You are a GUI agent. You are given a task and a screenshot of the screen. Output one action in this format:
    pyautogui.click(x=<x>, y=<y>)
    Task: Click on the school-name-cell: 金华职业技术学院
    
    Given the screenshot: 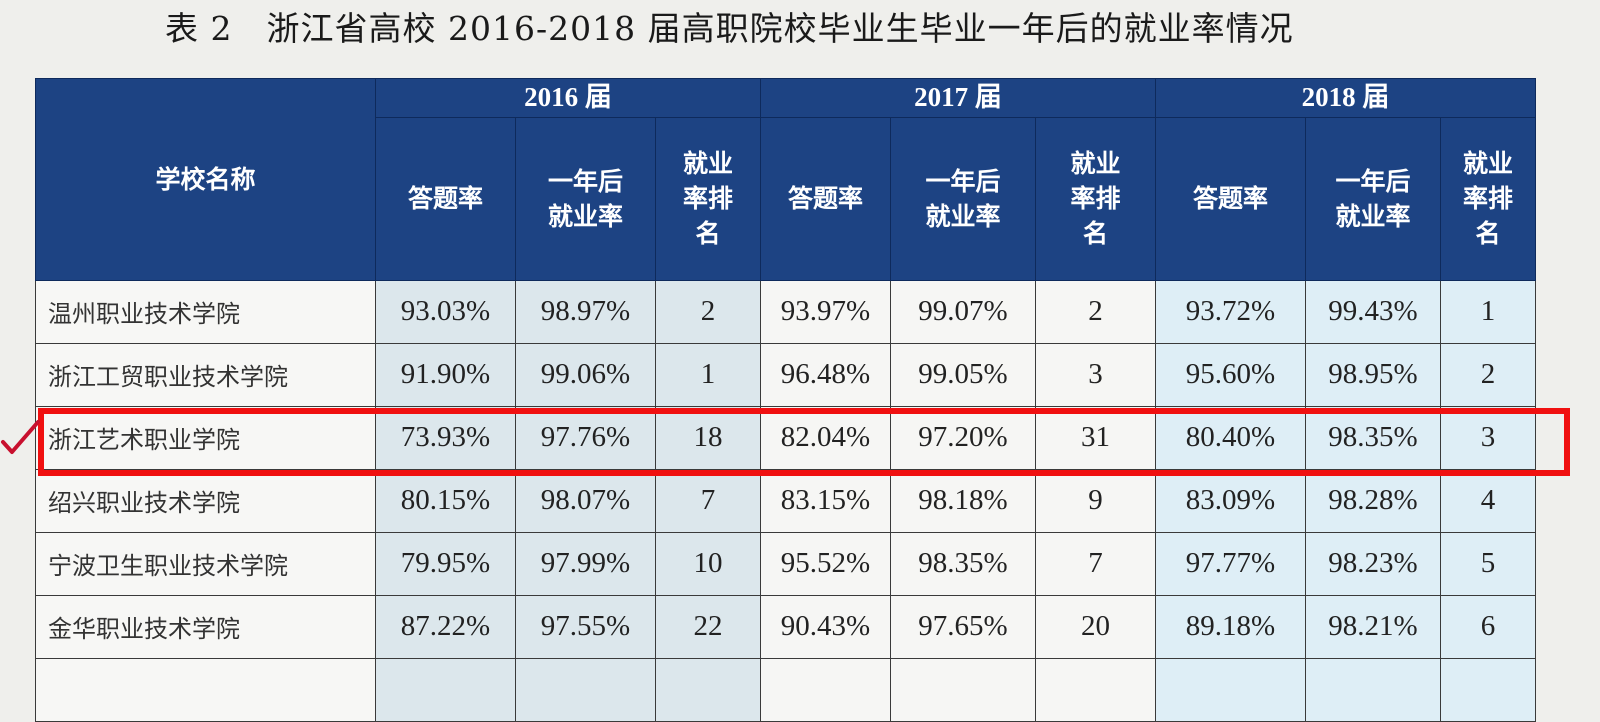 What is the action you would take?
    pyautogui.click(x=205, y=626)
    